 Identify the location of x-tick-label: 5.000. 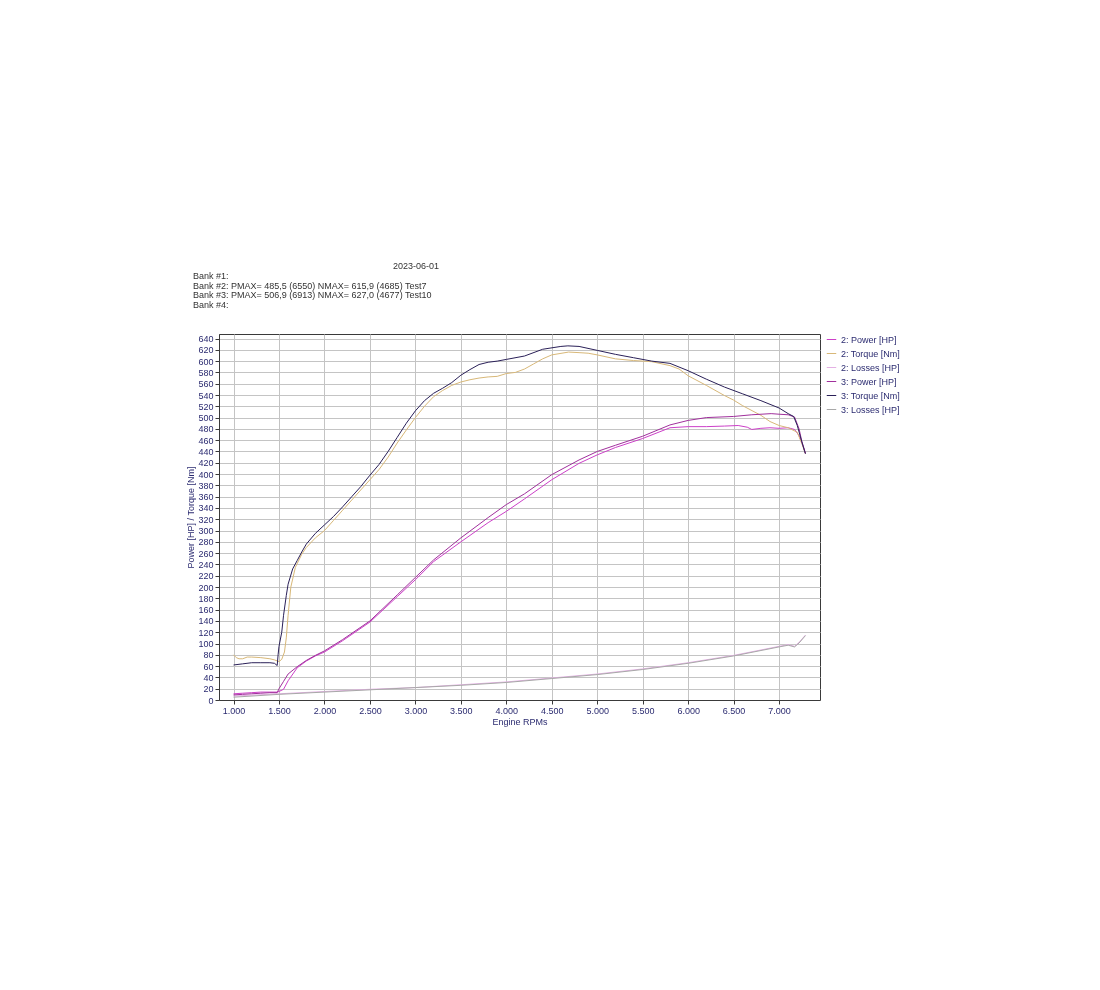
(597, 710).